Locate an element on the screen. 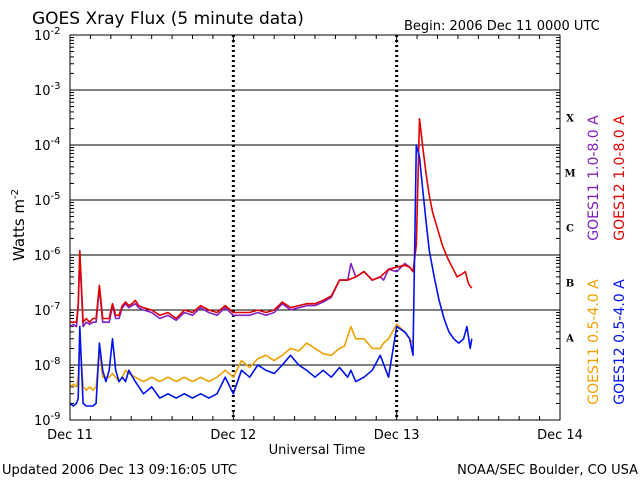  flare-class-label: M is located at coordinates (569, 174).